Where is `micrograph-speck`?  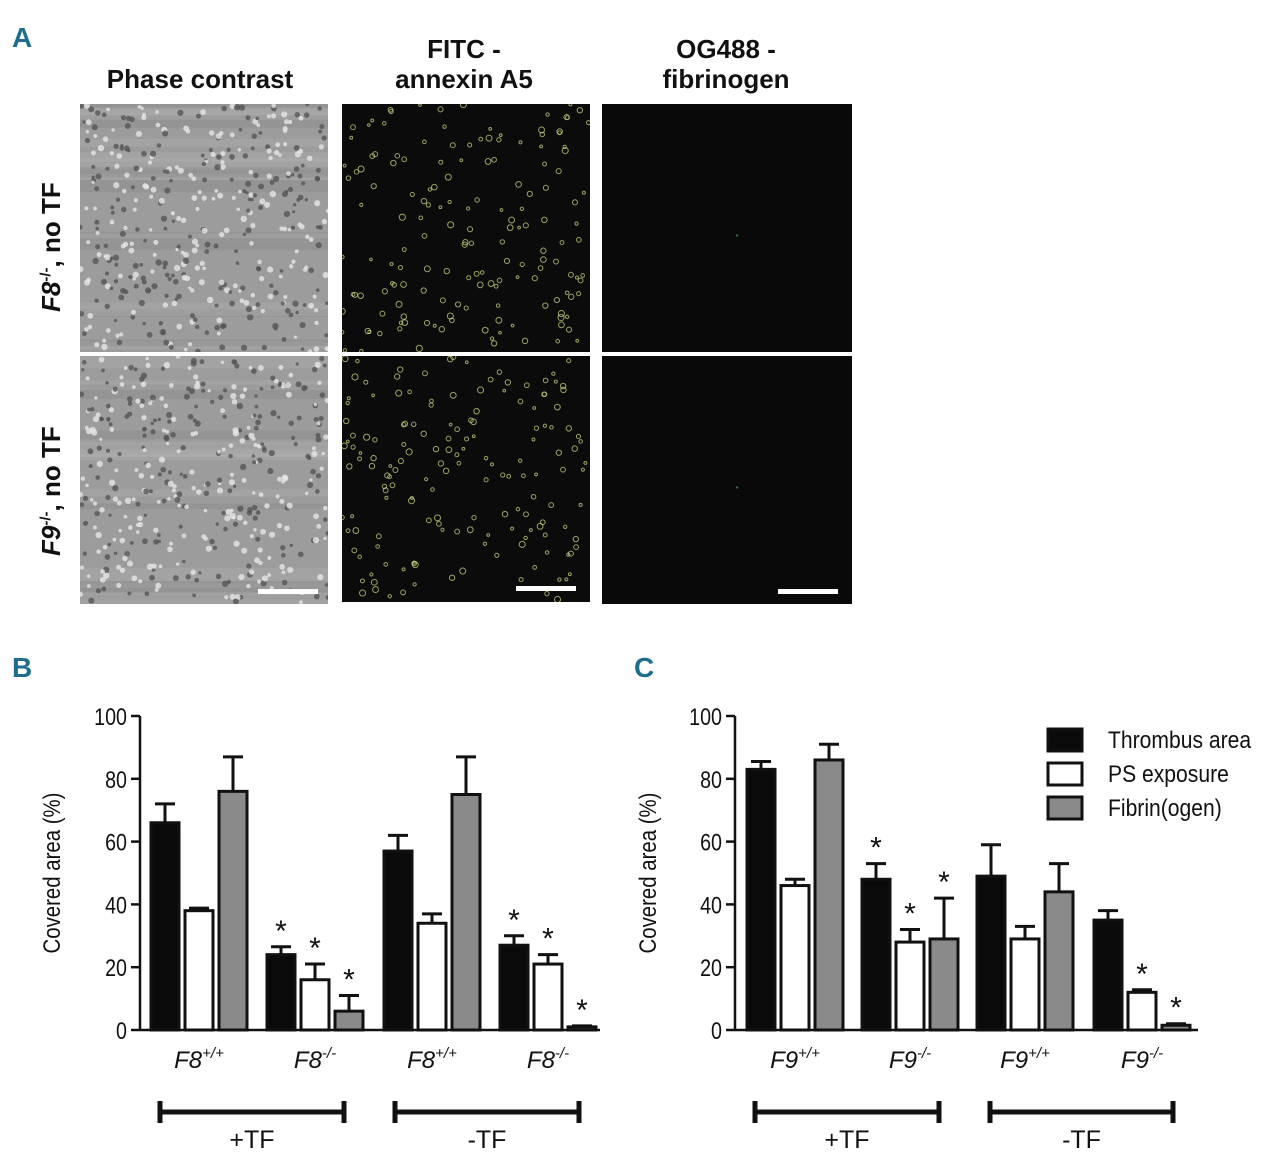
micrograph-speck is located at coordinates (737, 235).